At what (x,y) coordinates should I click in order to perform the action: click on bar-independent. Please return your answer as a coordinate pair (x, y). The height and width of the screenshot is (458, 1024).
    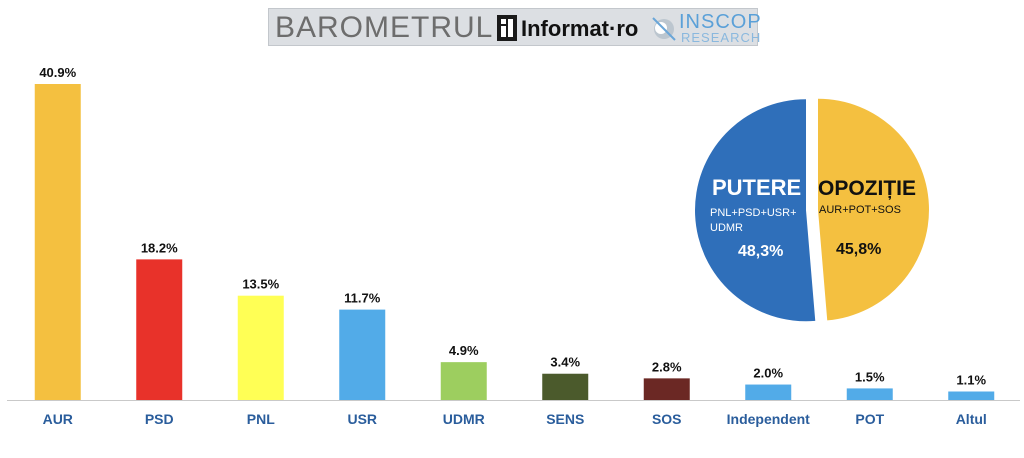
    Looking at the image, I should click on (768, 392).